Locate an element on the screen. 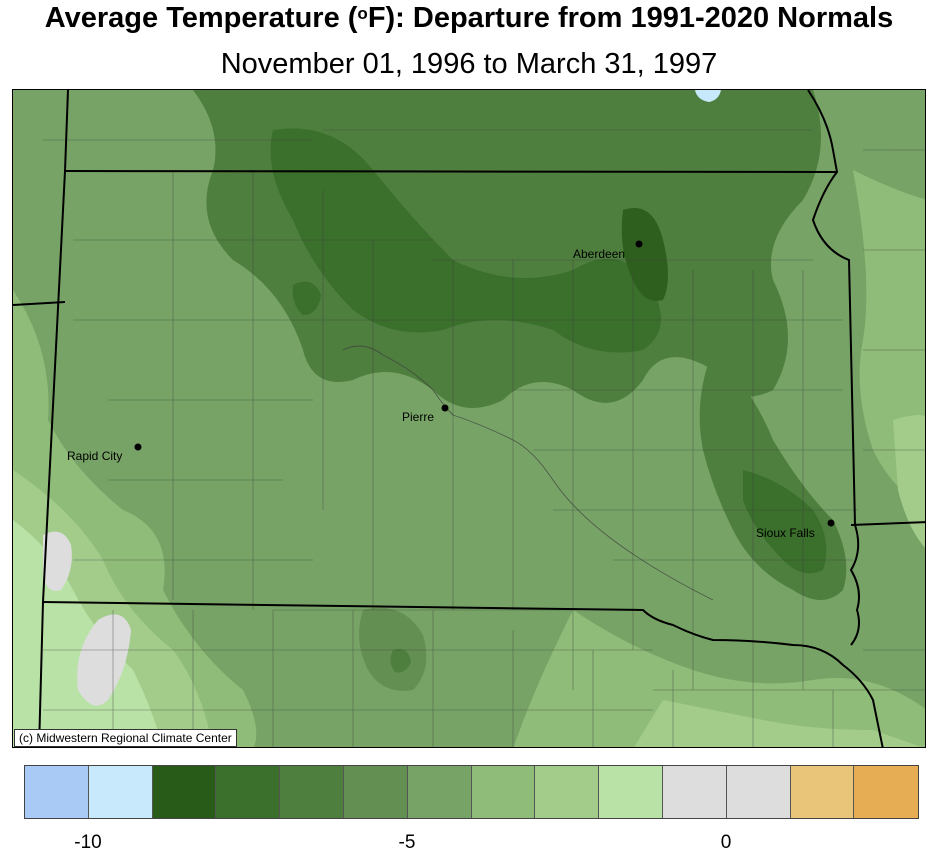  svg-text: Aberdeen is located at coordinates (599, 254).